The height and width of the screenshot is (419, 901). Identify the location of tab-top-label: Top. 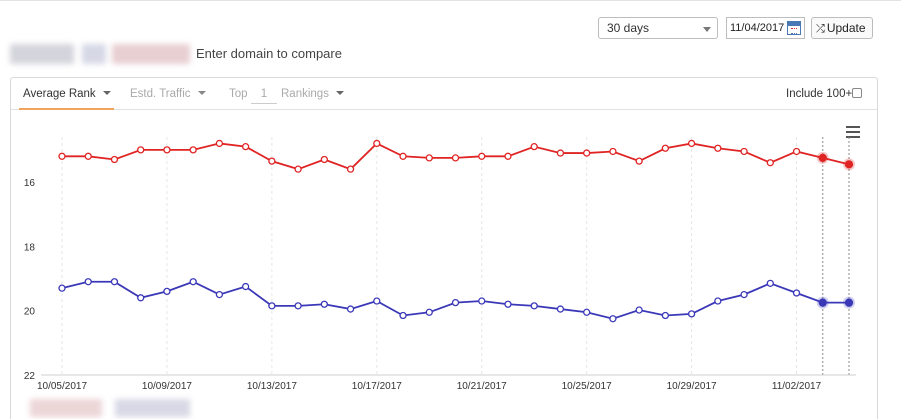
(238, 94).